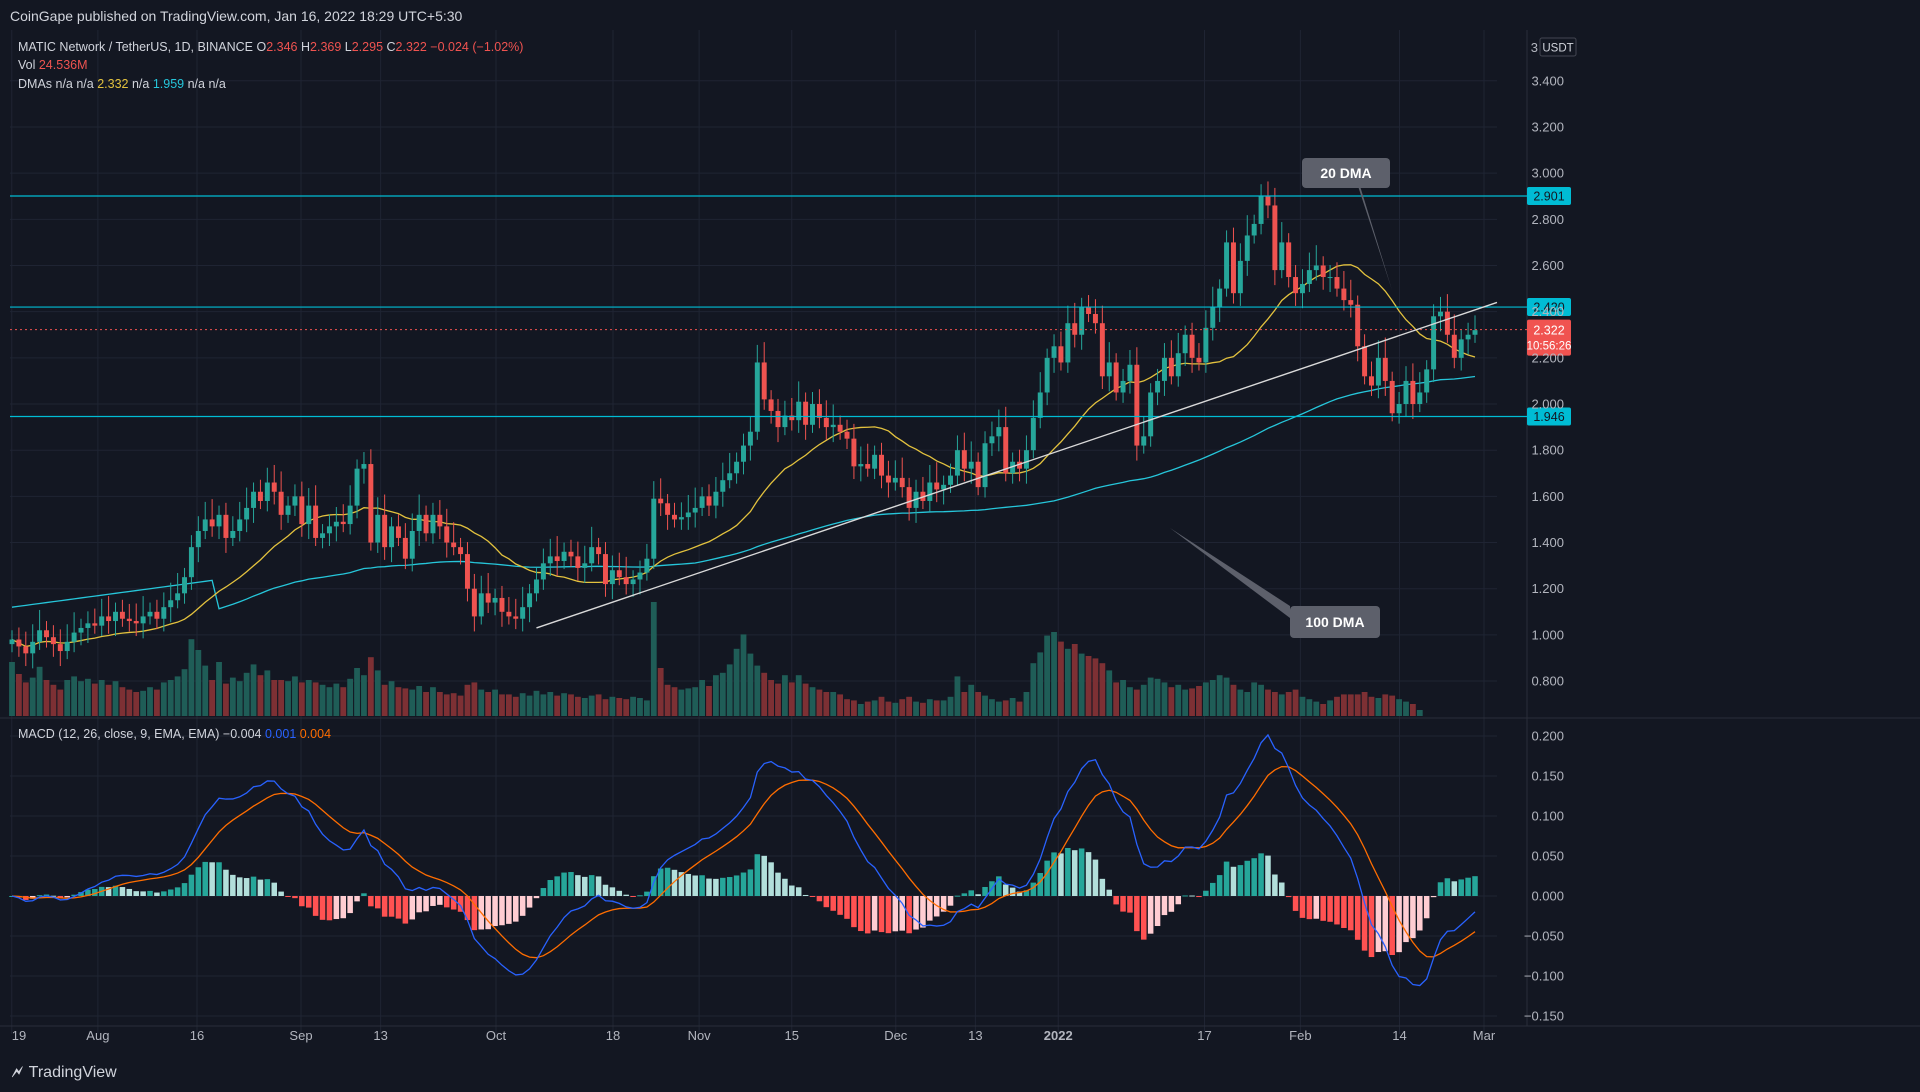  I want to click on price-tick-1.600: 1.600, so click(1547, 496).